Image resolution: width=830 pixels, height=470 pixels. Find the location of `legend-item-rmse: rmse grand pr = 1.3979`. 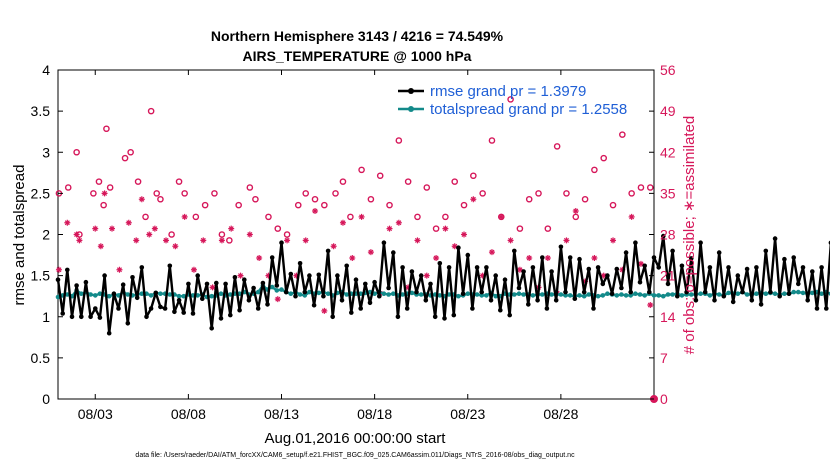

legend-item-rmse: rmse grand pr = 1.3979 is located at coordinates (492, 91).